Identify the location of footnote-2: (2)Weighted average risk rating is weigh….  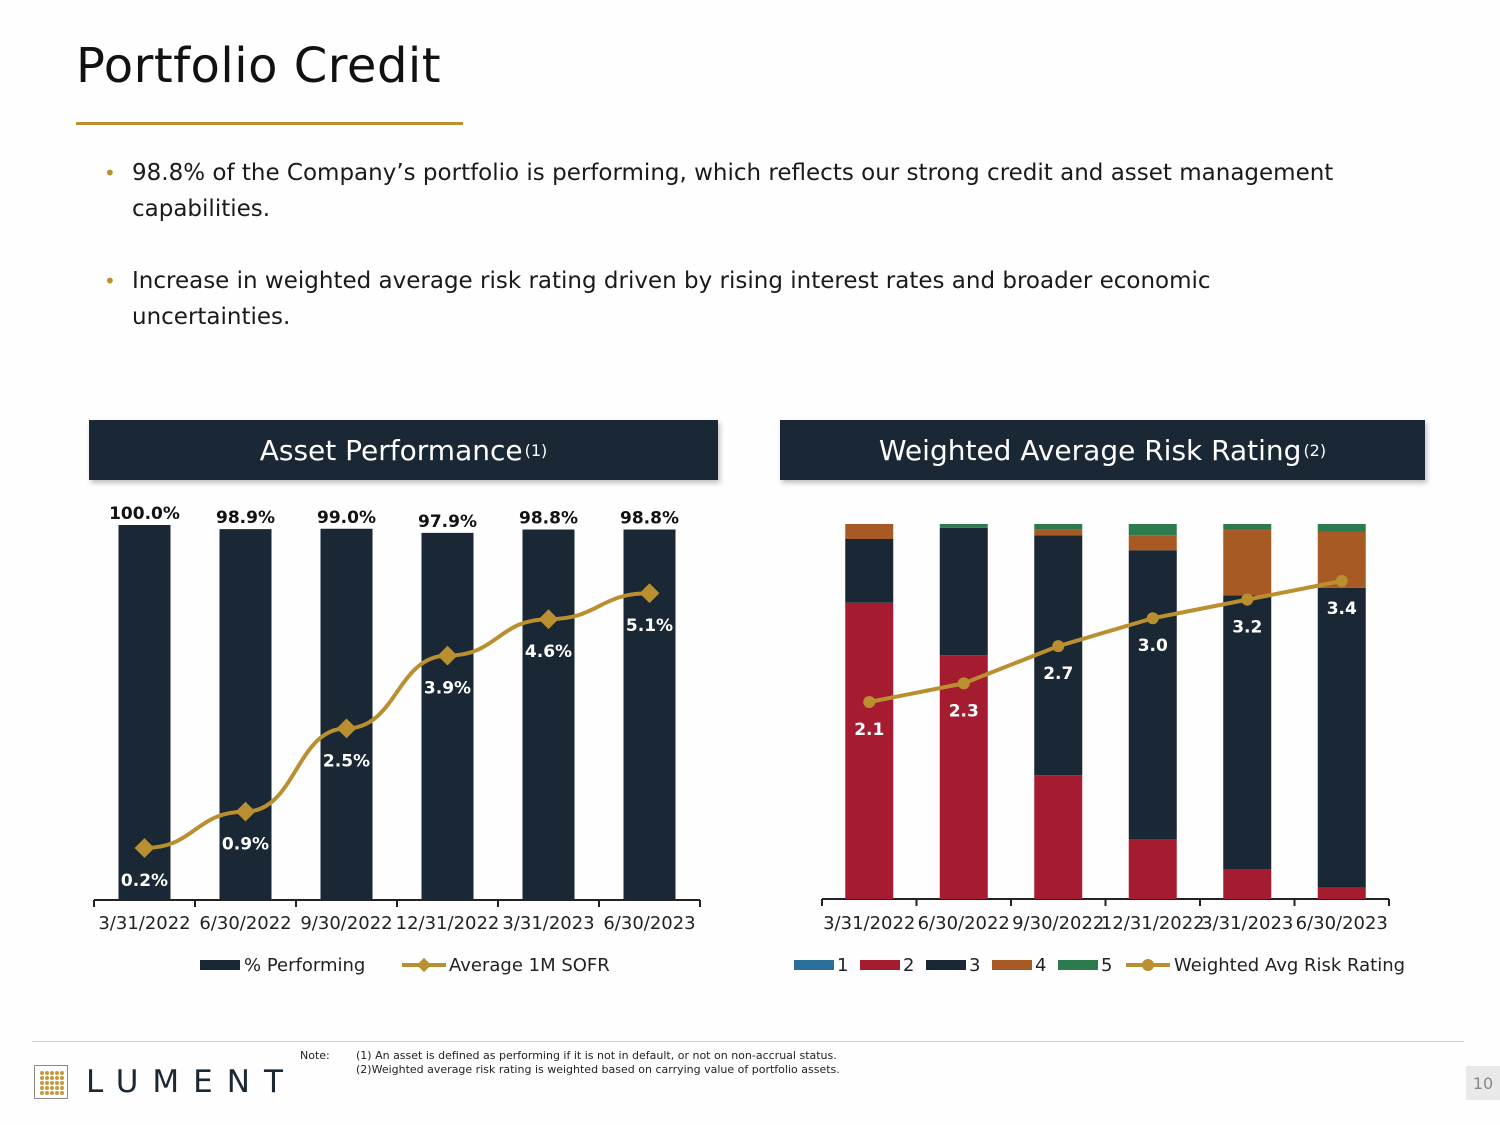
(598, 1069).